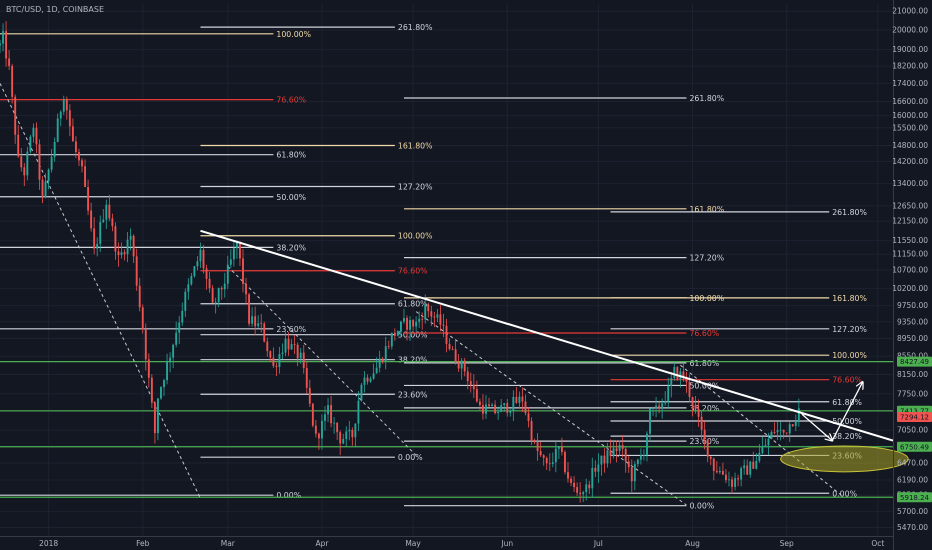  I want to click on y-tick-label: 19000.00, so click(910, 49).